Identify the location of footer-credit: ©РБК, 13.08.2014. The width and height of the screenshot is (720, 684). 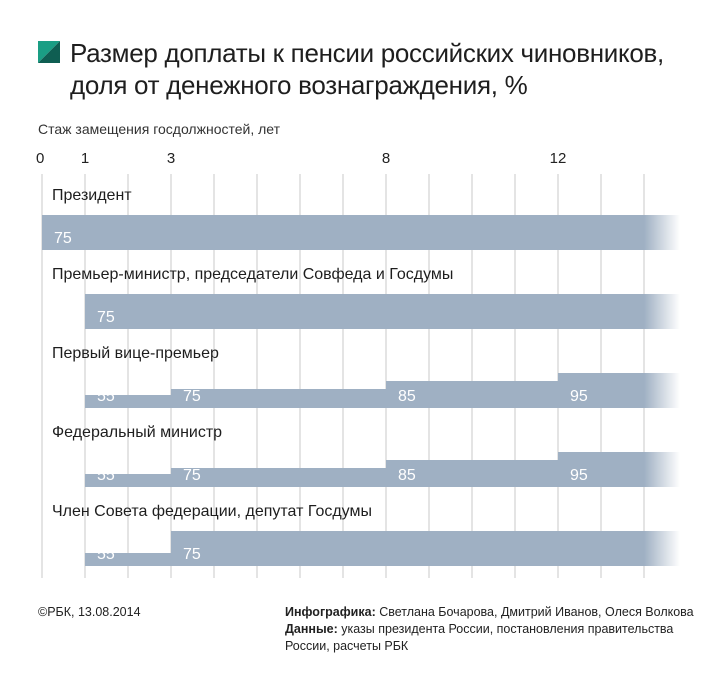
(89, 612).